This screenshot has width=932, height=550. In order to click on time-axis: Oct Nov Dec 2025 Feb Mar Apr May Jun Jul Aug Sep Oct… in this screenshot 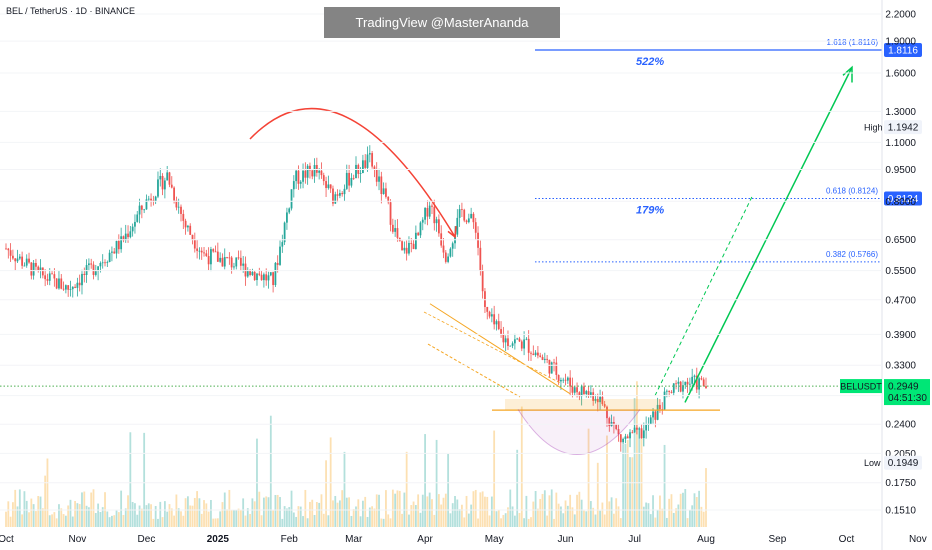, I will do `click(463, 539)`.